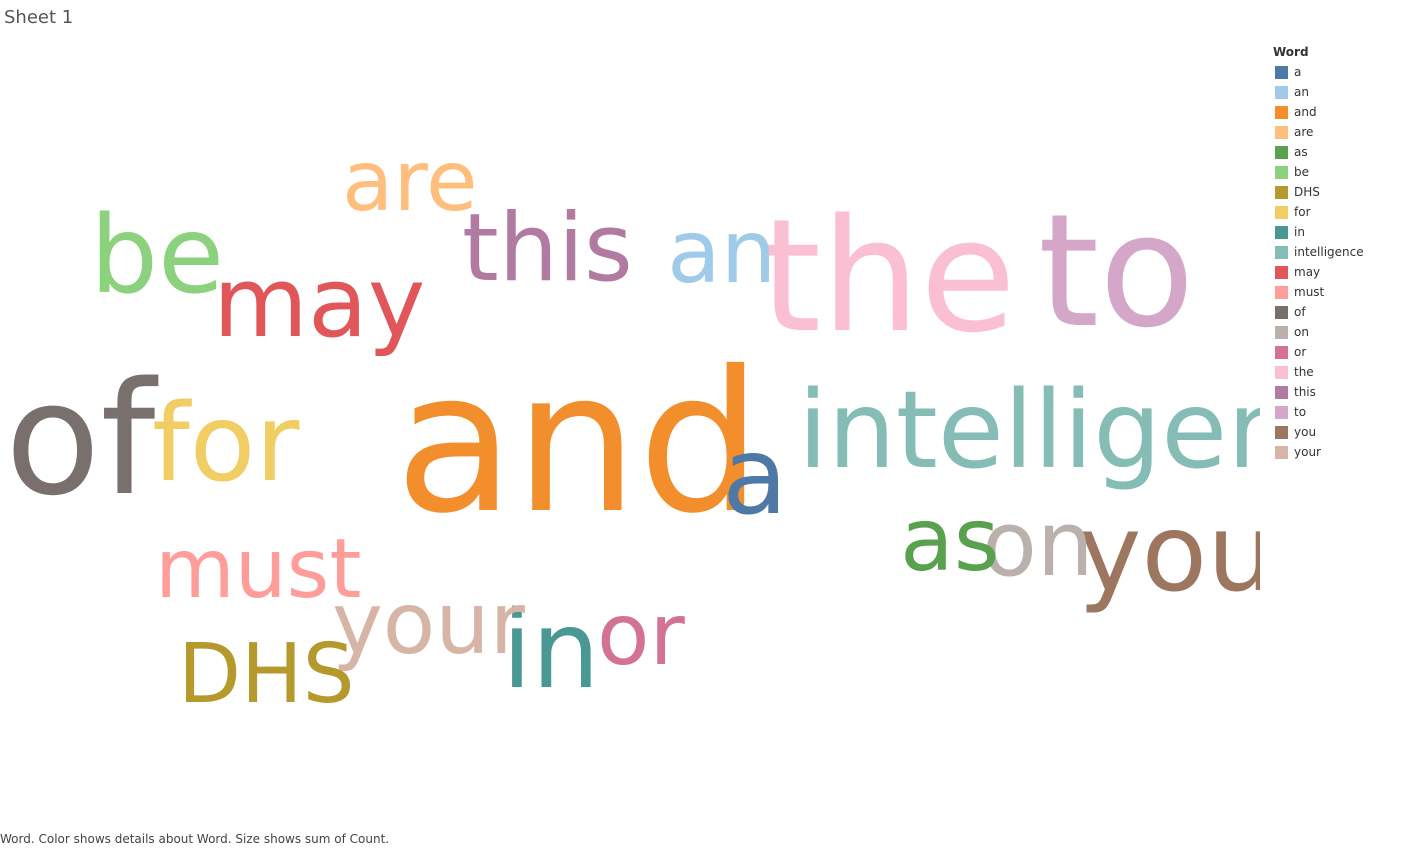 The image size is (1412, 848). I want to click on legend-item-must: must, so click(1338, 292).